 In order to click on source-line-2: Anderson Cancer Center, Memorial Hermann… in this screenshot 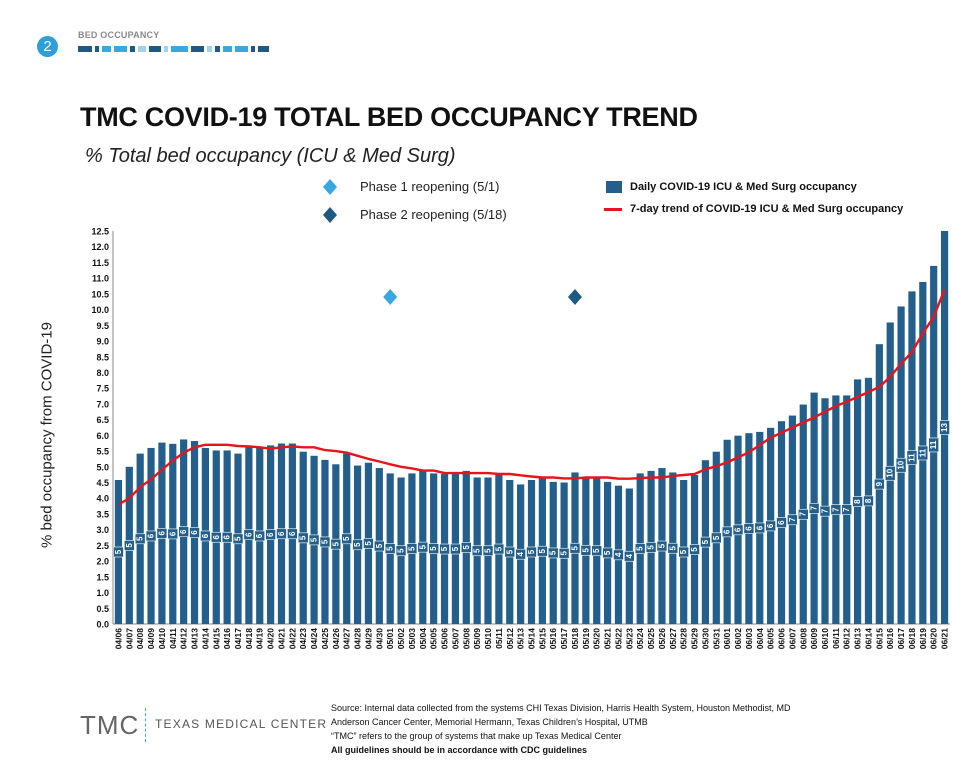, I will do `click(489, 722)`.